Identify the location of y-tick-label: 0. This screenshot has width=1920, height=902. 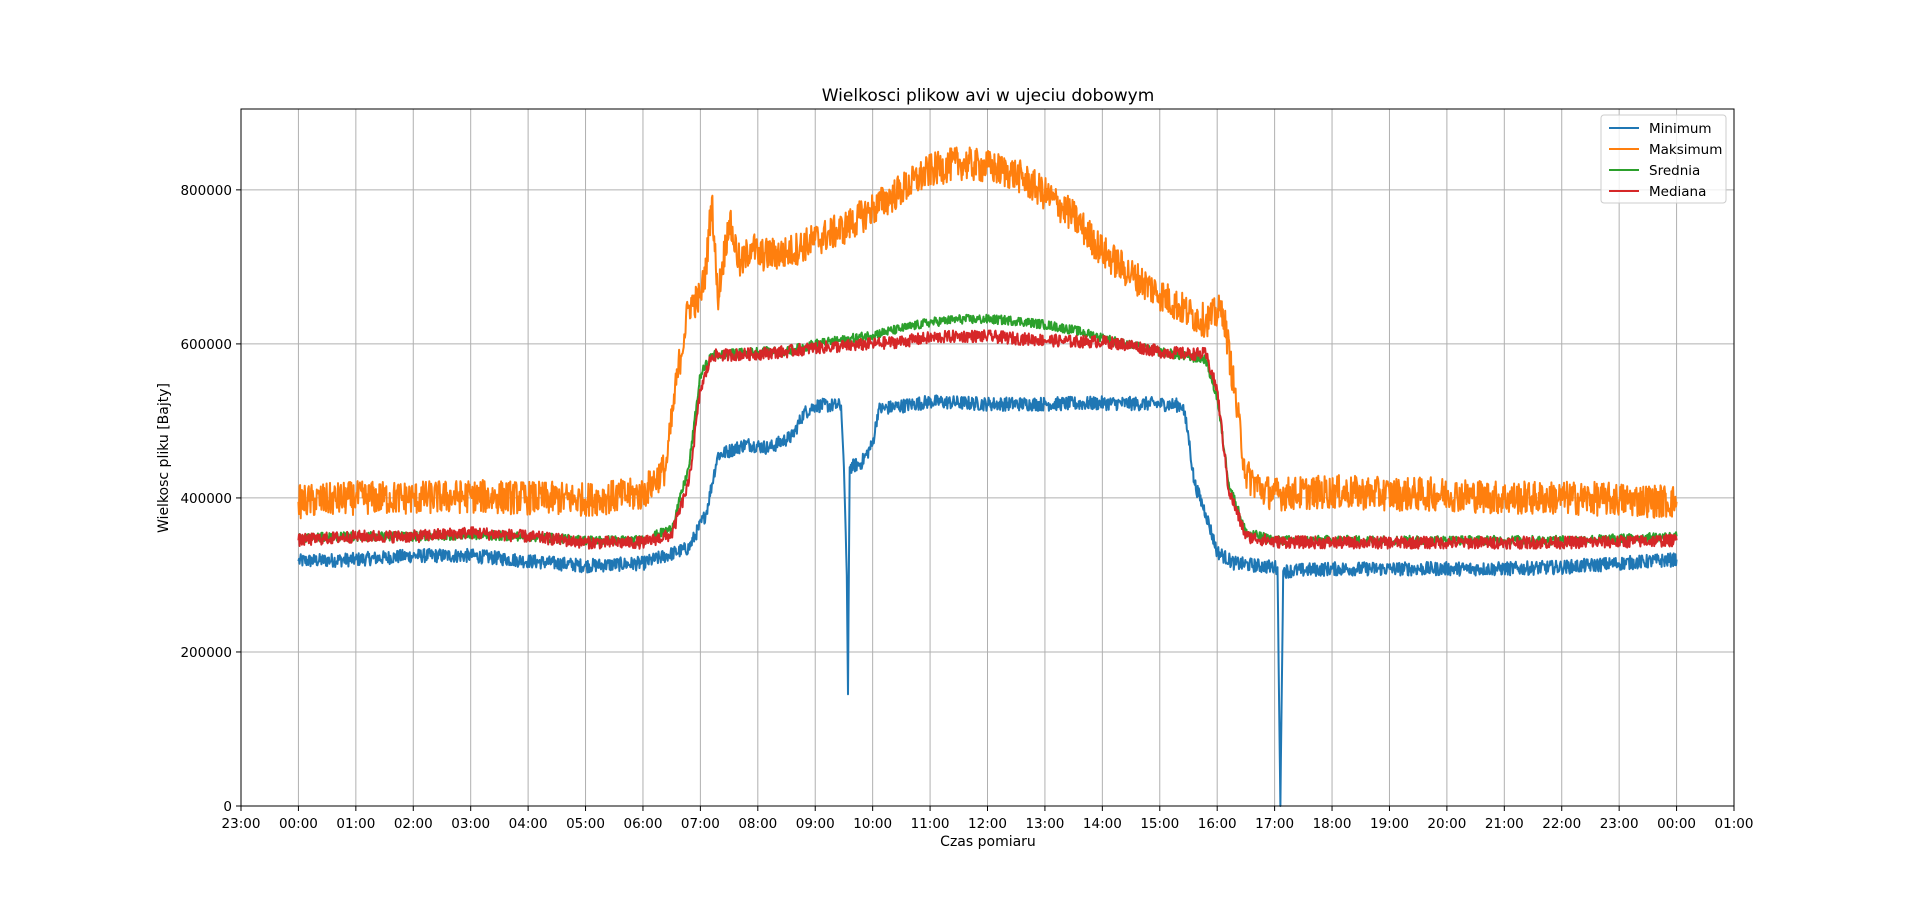
(227, 807).